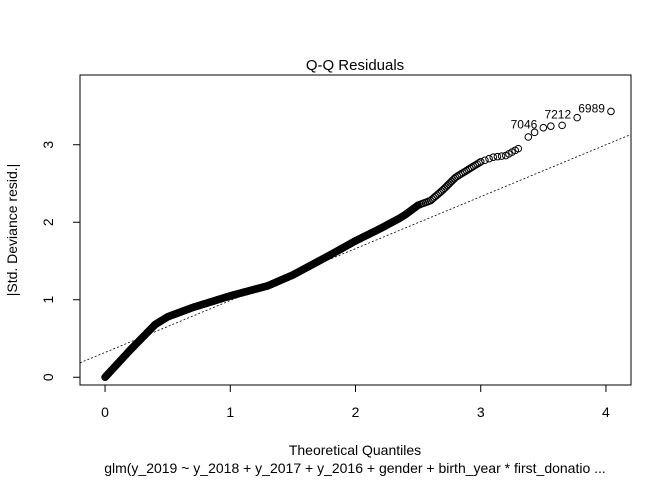 The height and width of the screenshot is (480, 672). Describe the element at coordinates (591, 108) in the screenshot. I see `outlier-label: 6989` at that location.